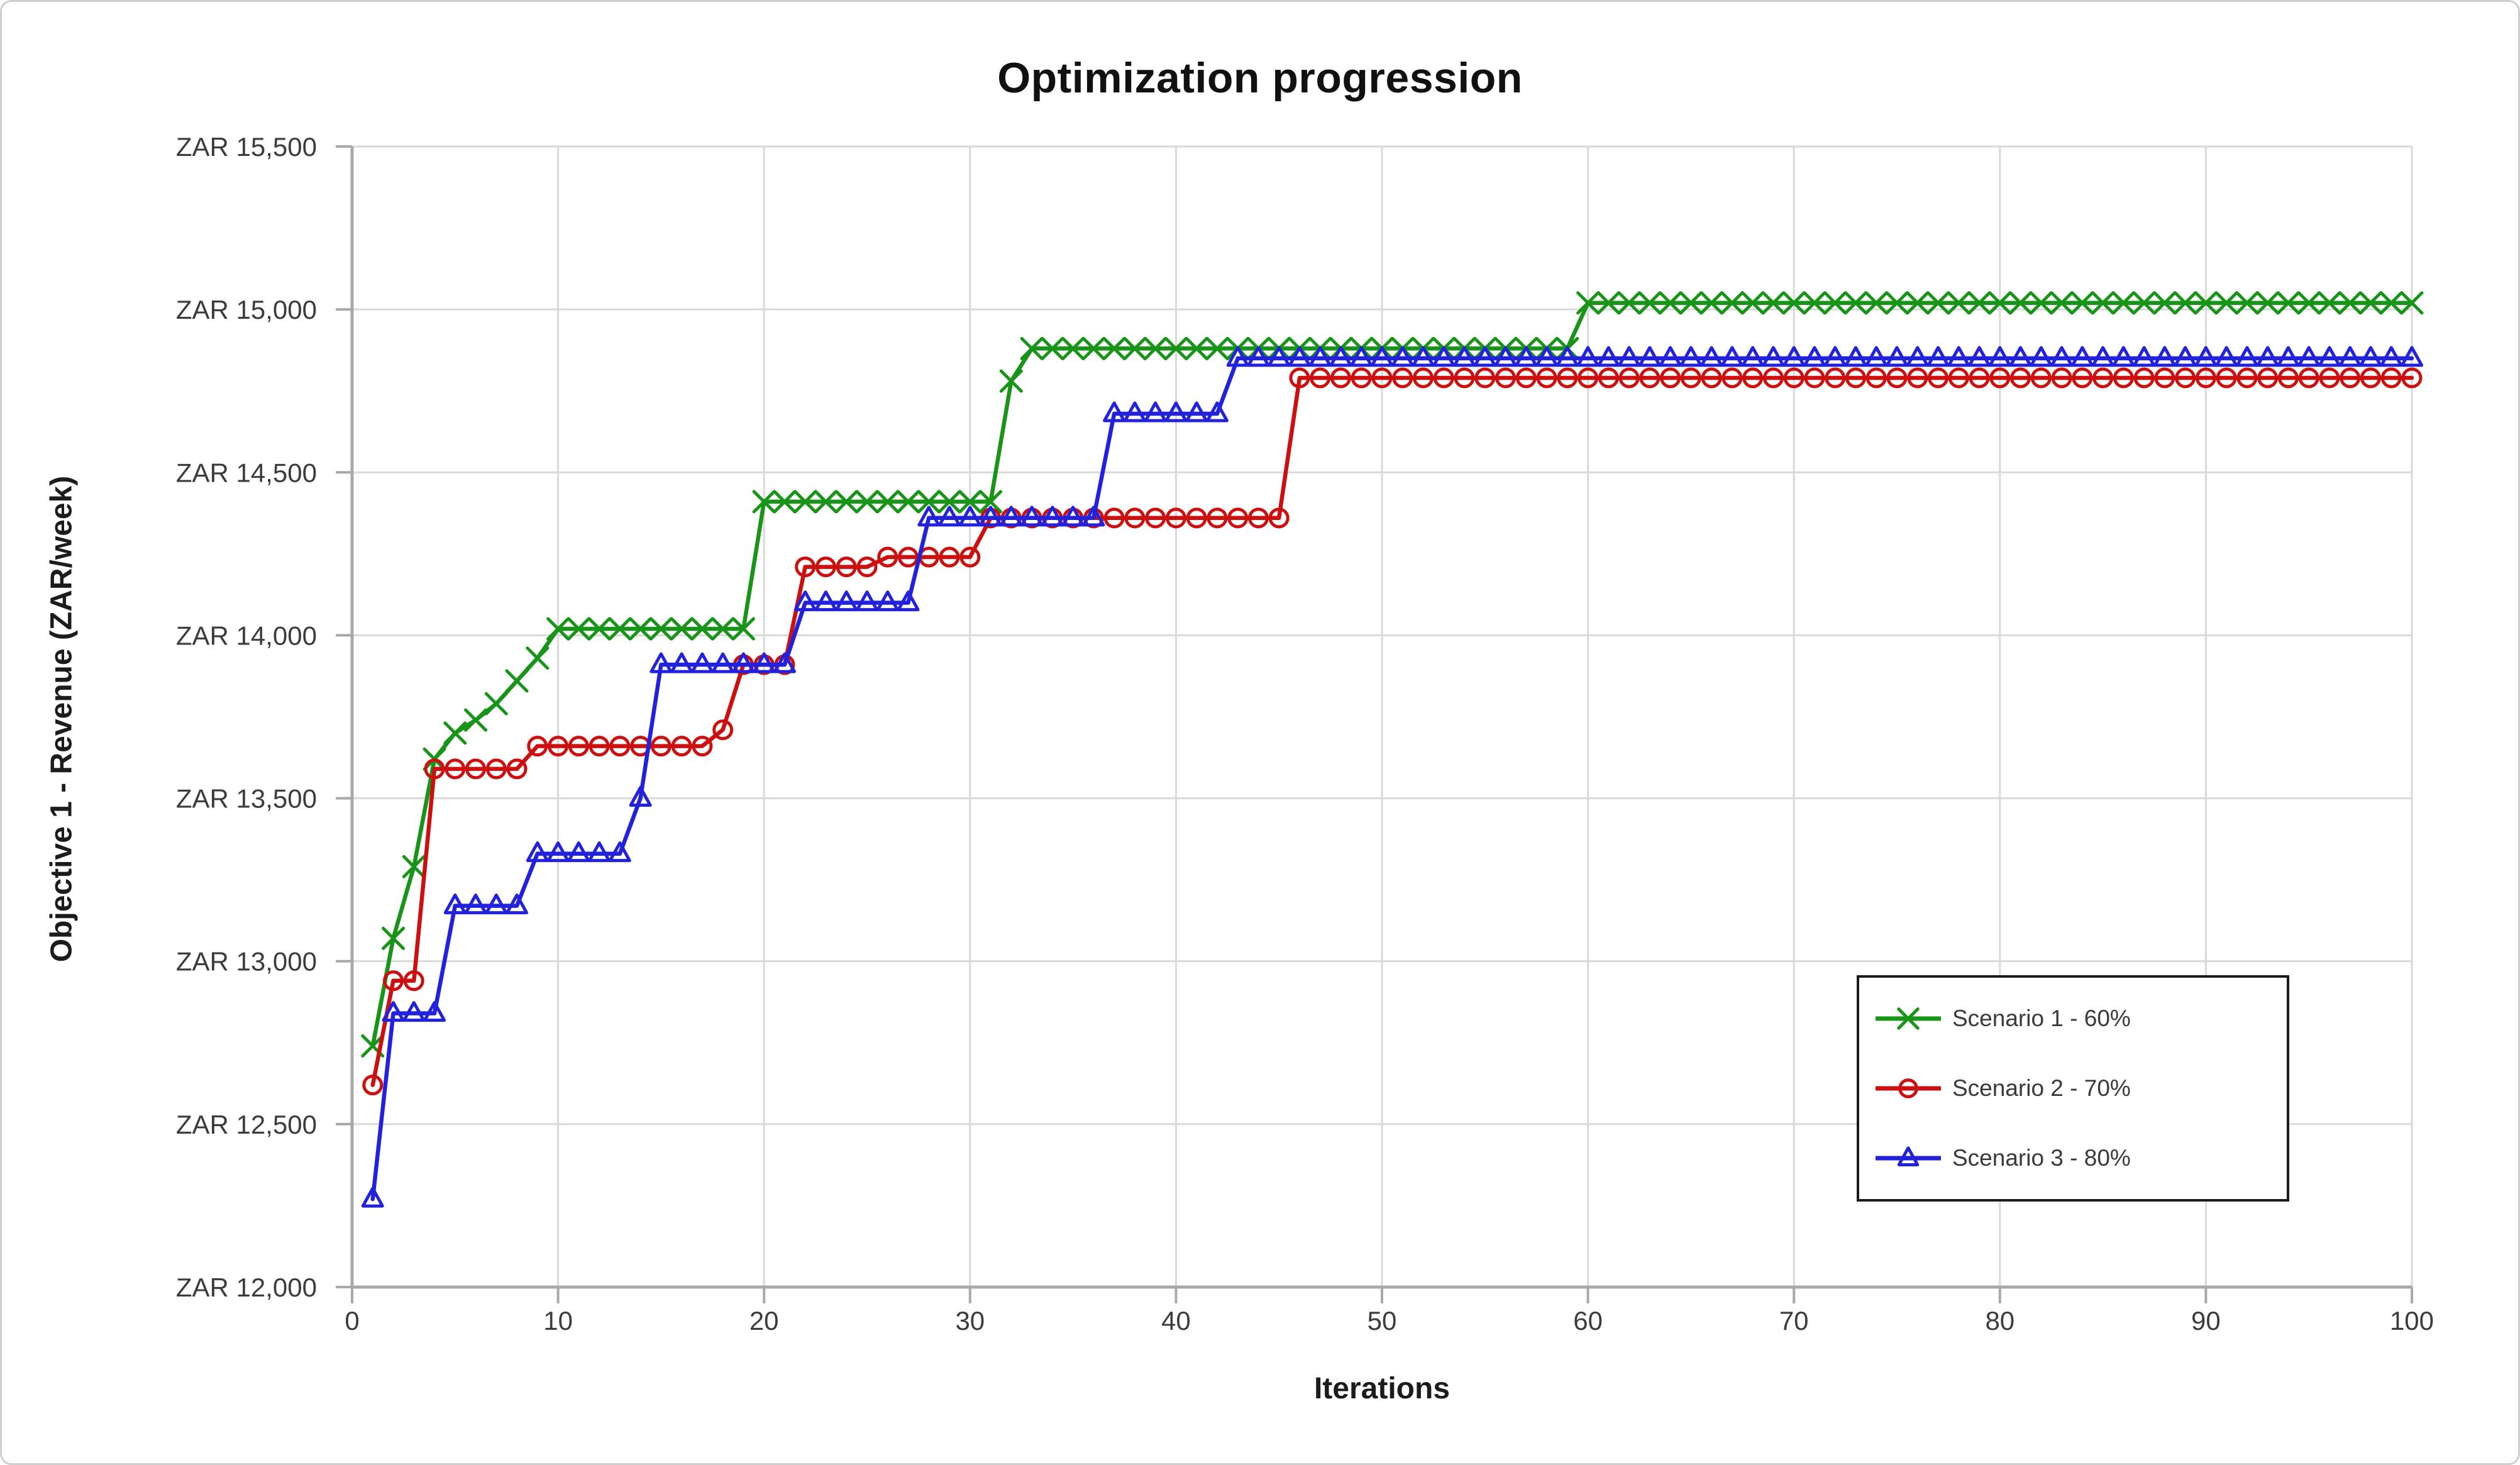  I want to click on y-tick-label: ZAR 13,000, so click(246, 961).